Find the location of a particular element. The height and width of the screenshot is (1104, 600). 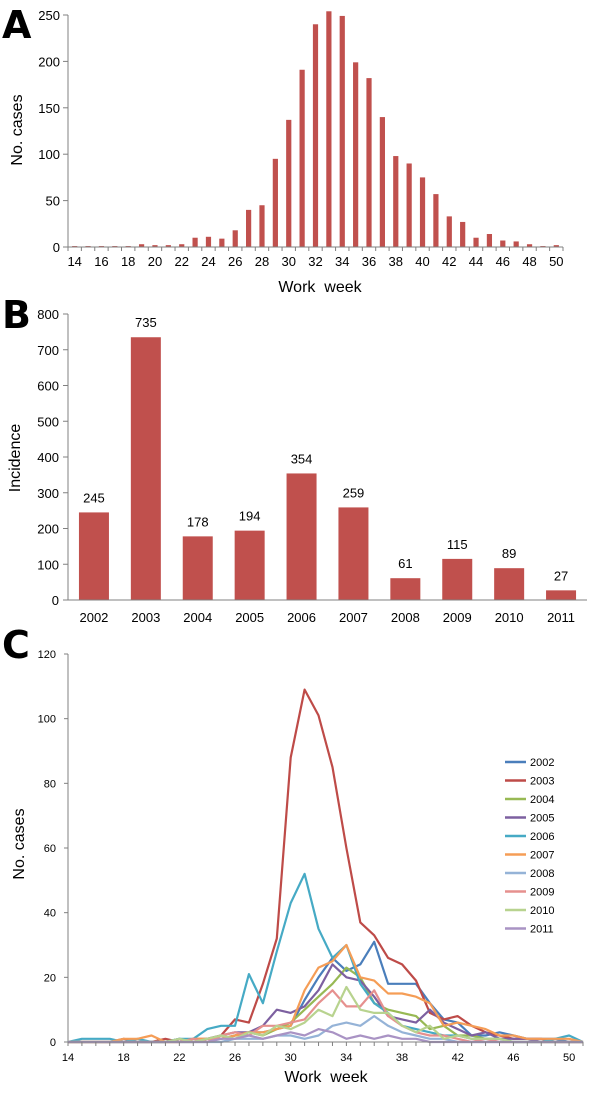

x-tick-label-a: 22 is located at coordinates (181, 261).